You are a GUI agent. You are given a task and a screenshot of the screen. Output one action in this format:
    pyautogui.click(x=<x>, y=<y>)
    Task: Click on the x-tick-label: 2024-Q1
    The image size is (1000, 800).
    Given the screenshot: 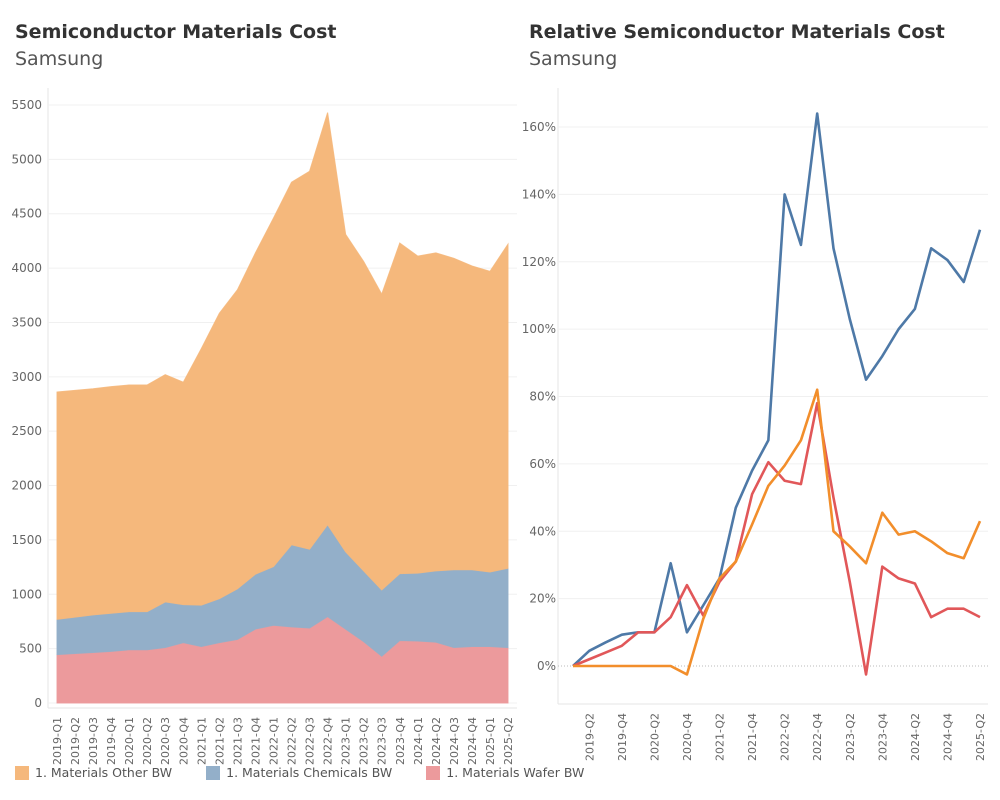 What is the action you would take?
    pyautogui.click(x=418, y=741)
    